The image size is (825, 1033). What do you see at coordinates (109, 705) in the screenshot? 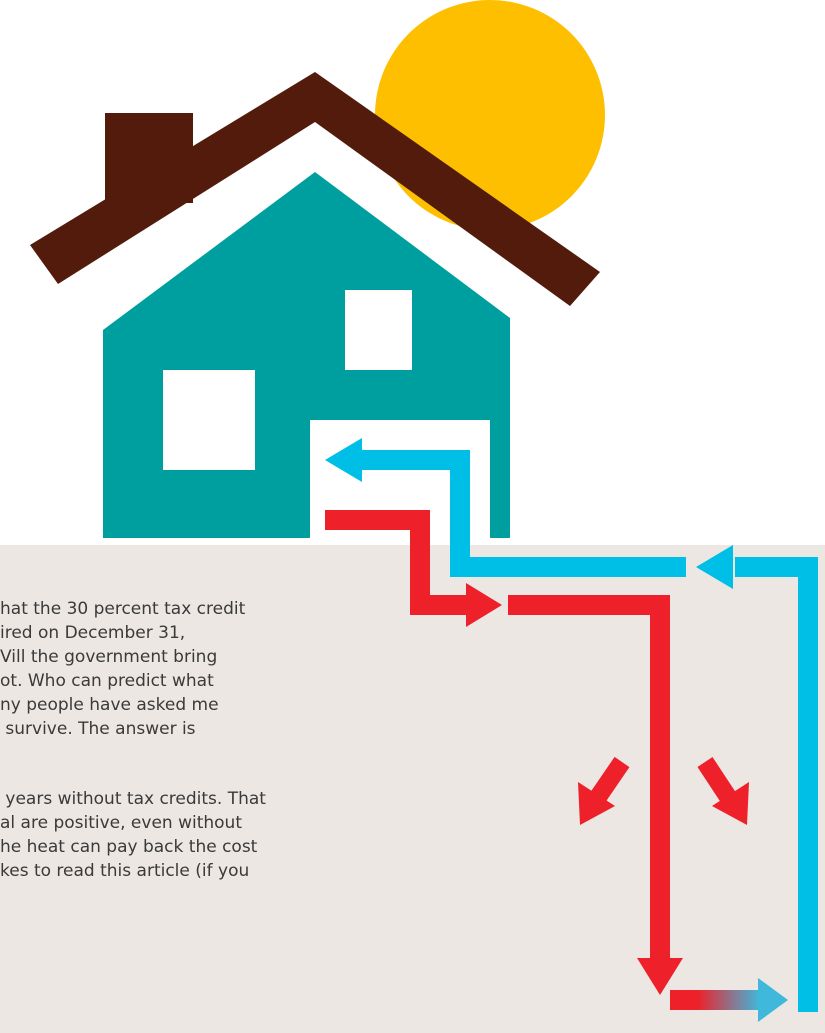
I see `text-line: ny people have asked me` at bounding box center [109, 705].